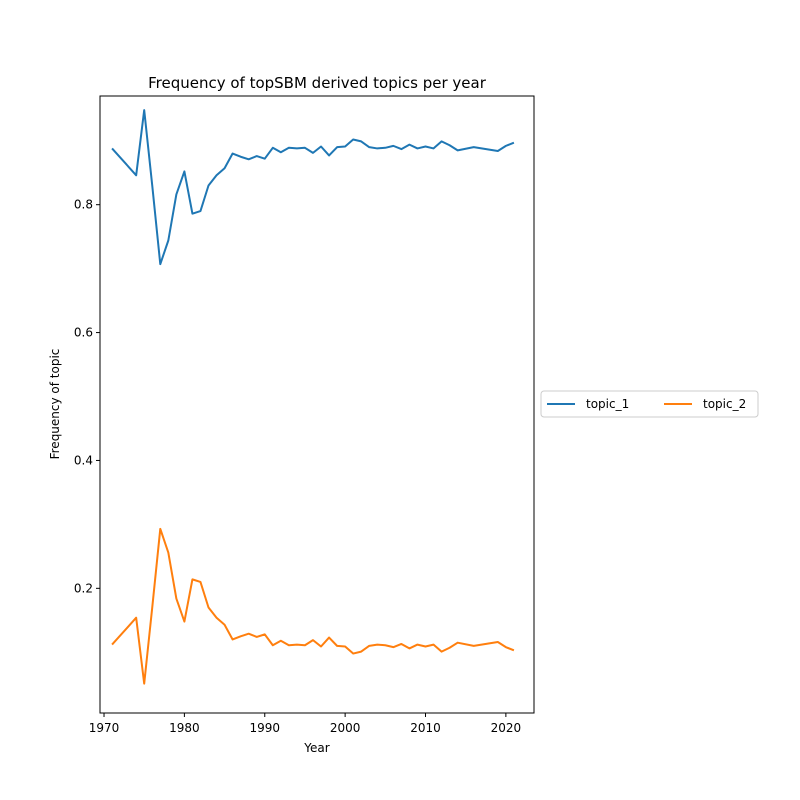 The image size is (800, 800). What do you see at coordinates (425, 728) in the screenshot?
I see `x-tick-label: 2010` at bounding box center [425, 728].